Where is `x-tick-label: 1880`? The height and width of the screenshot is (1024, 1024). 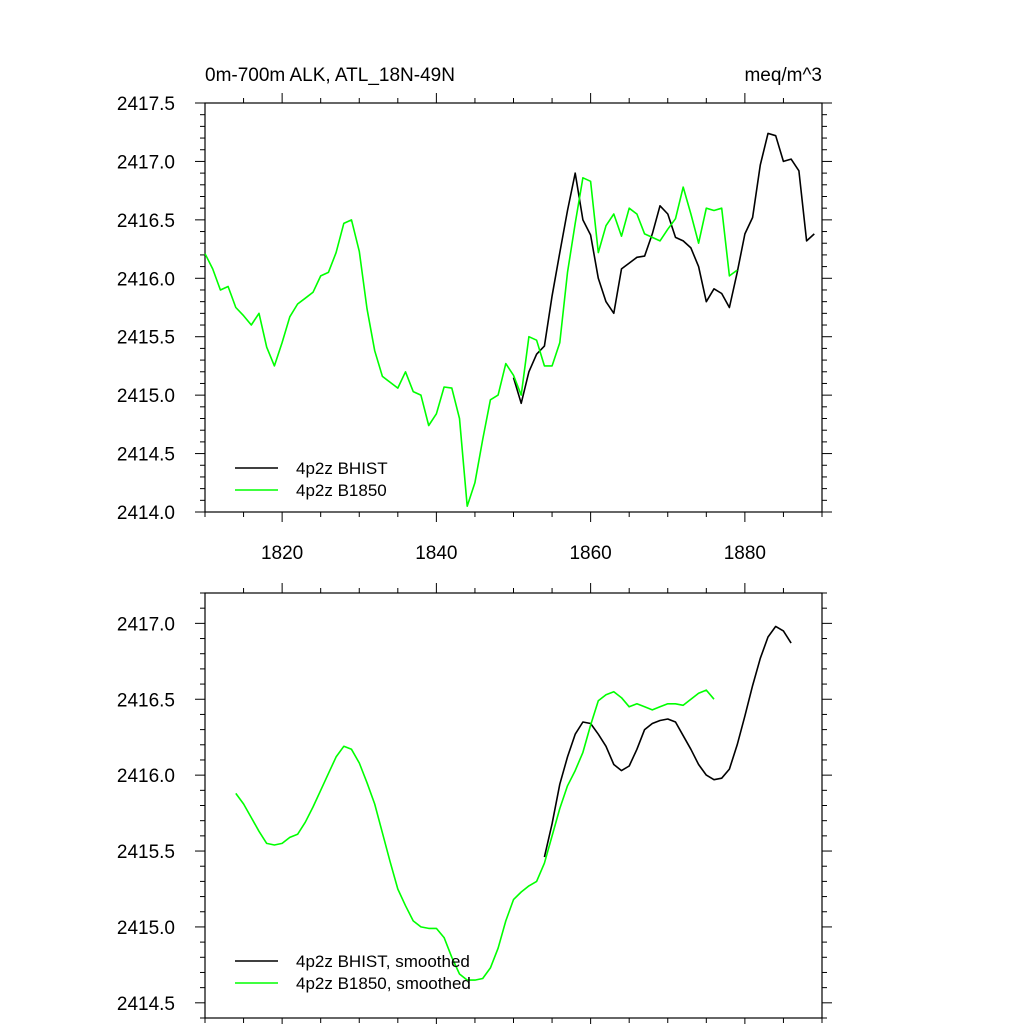 x-tick-label: 1880 is located at coordinates (745, 553).